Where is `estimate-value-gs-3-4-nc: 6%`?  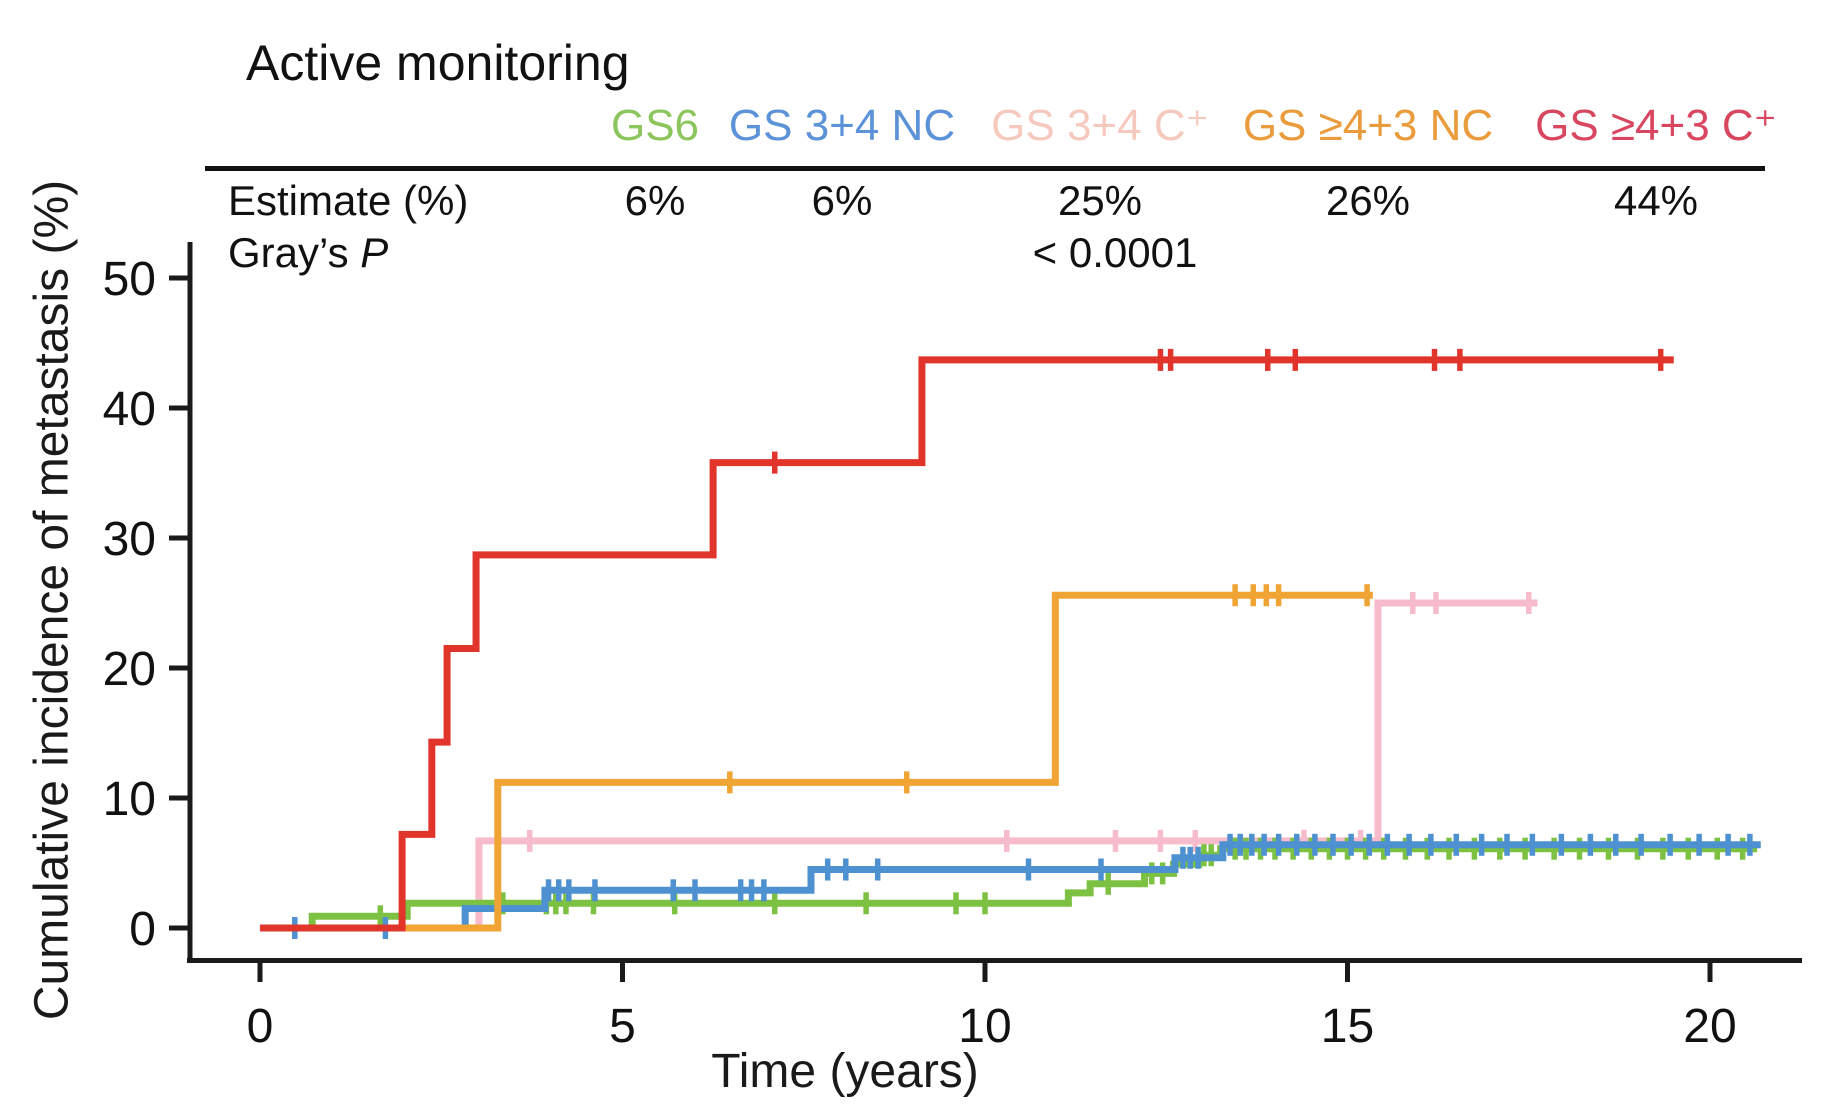
estimate-value-gs-3-4-nc: 6% is located at coordinates (842, 200).